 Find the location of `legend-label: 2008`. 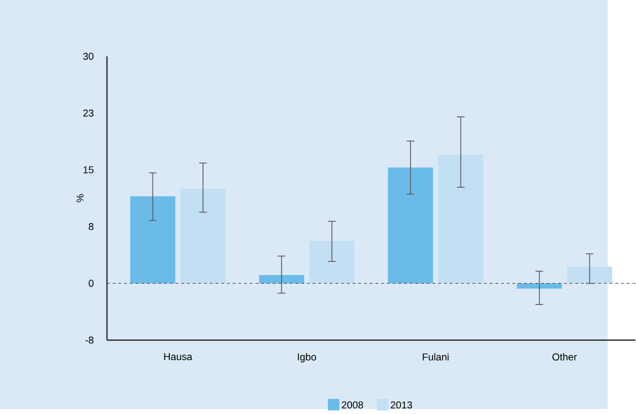

legend-label: 2008 is located at coordinates (353, 405).